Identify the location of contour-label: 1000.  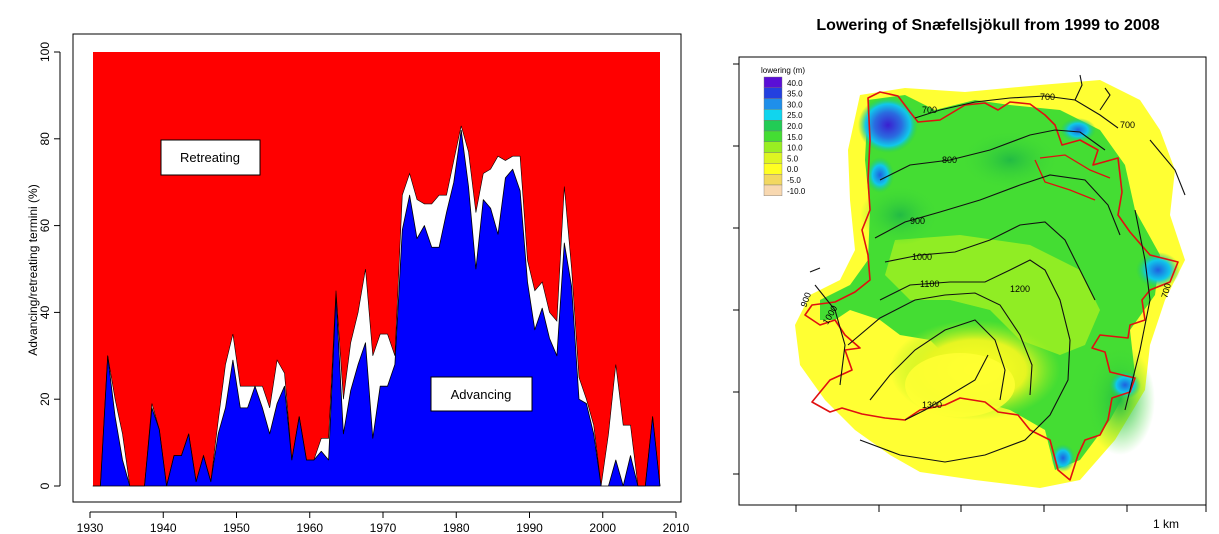
(922, 257).